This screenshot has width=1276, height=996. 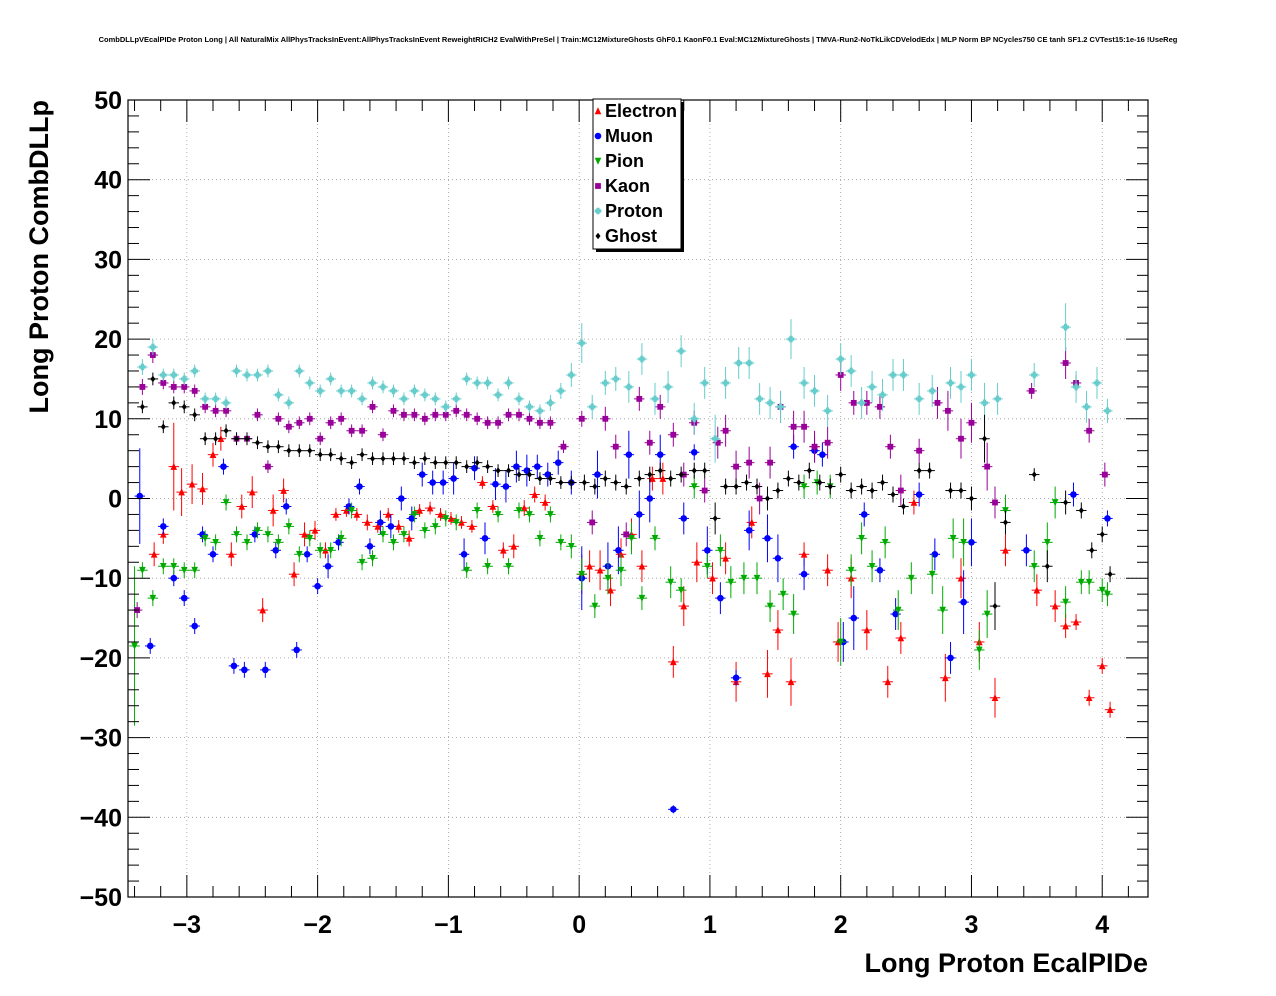 What do you see at coordinates (710, 925) in the screenshot?
I see `x-tick-label: 1` at bounding box center [710, 925].